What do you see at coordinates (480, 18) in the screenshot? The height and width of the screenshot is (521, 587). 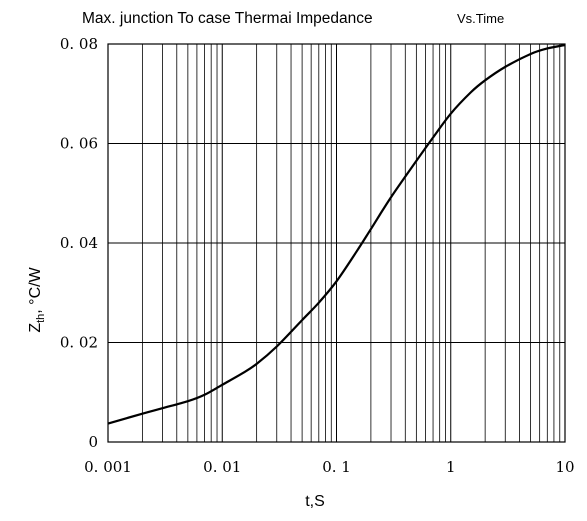 I see `chart-subtitle: Vs.Time` at bounding box center [480, 18].